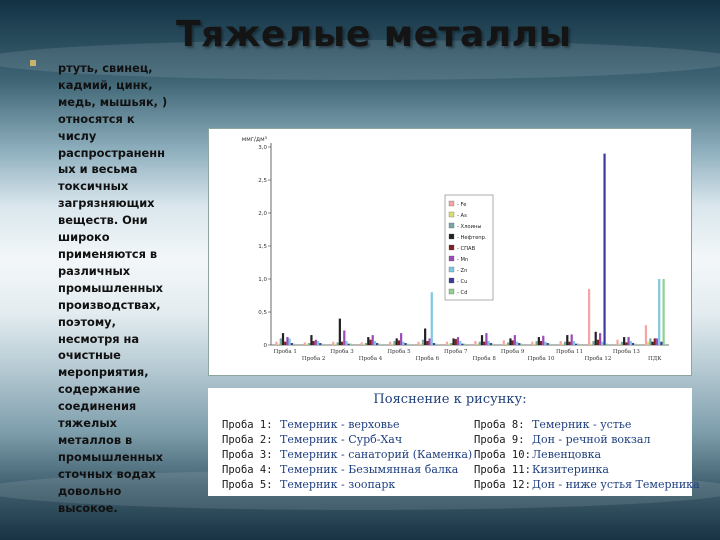  What do you see at coordinates (582, 424) in the screenshot?
I see `probe-description: Темерник - устье` at bounding box center [582, 424].